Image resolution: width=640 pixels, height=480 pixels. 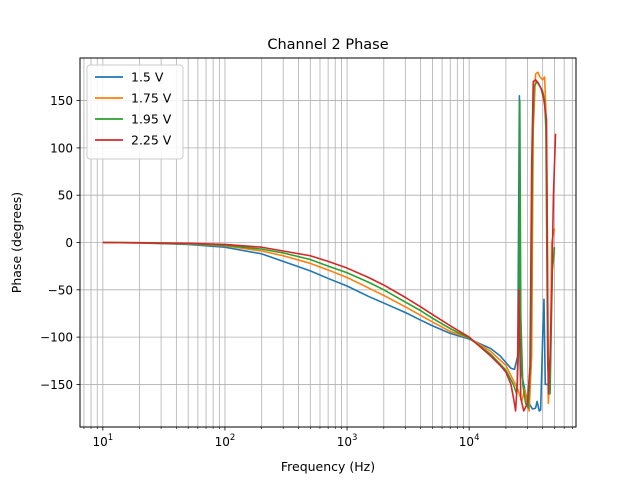 What do you see at coordinates (69, 243) in the screenshot?
I see `y-tick-label: 0` at bounding box center [69, 243].